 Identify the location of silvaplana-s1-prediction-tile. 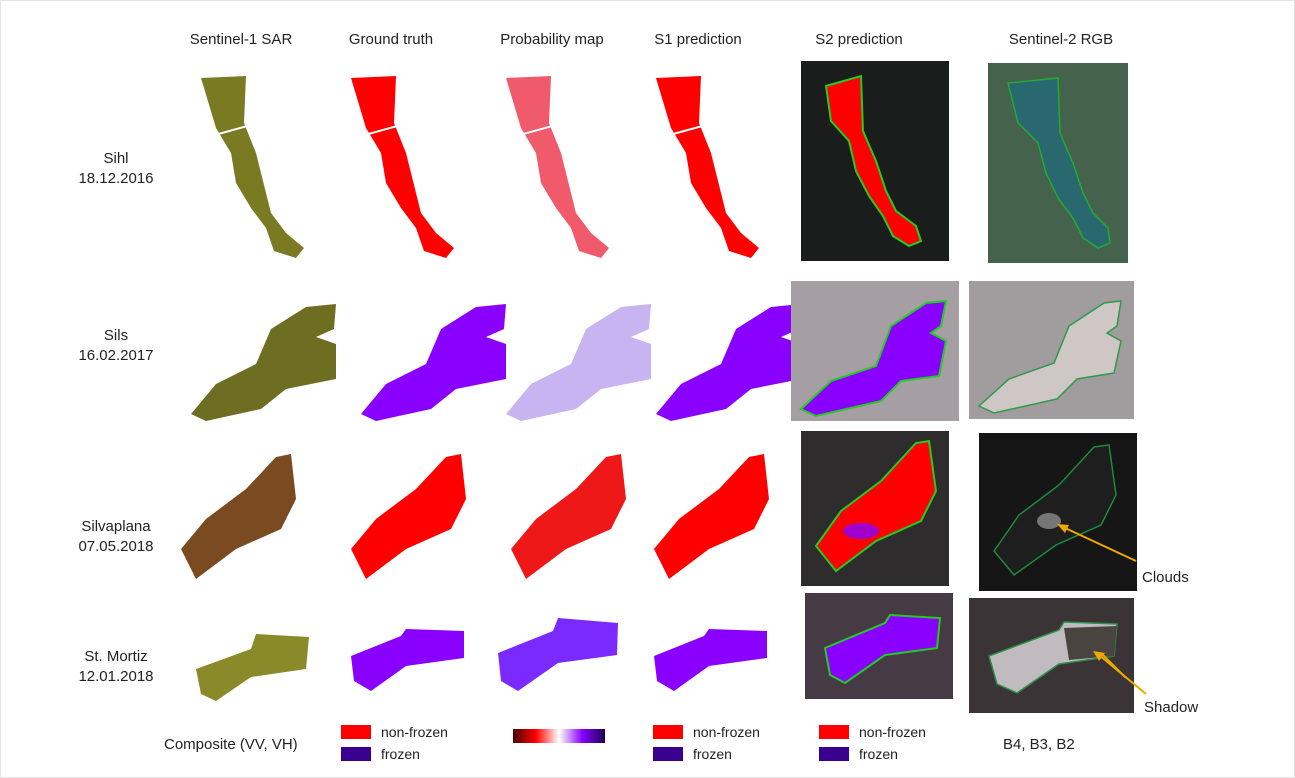
(711, 516).